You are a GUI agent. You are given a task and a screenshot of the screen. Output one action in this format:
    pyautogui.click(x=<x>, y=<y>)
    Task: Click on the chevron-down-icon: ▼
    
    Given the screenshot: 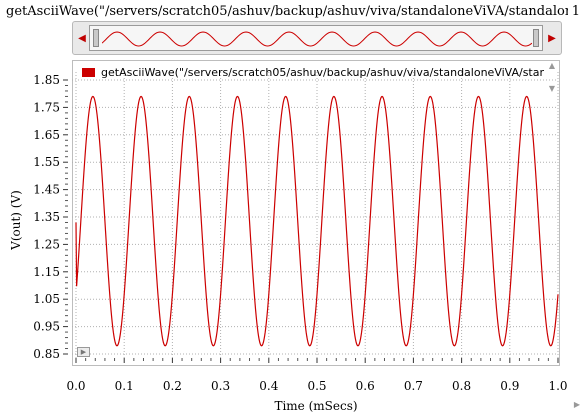 What is the action you would take?
    pyautogui.click(x=552, y=88)
    